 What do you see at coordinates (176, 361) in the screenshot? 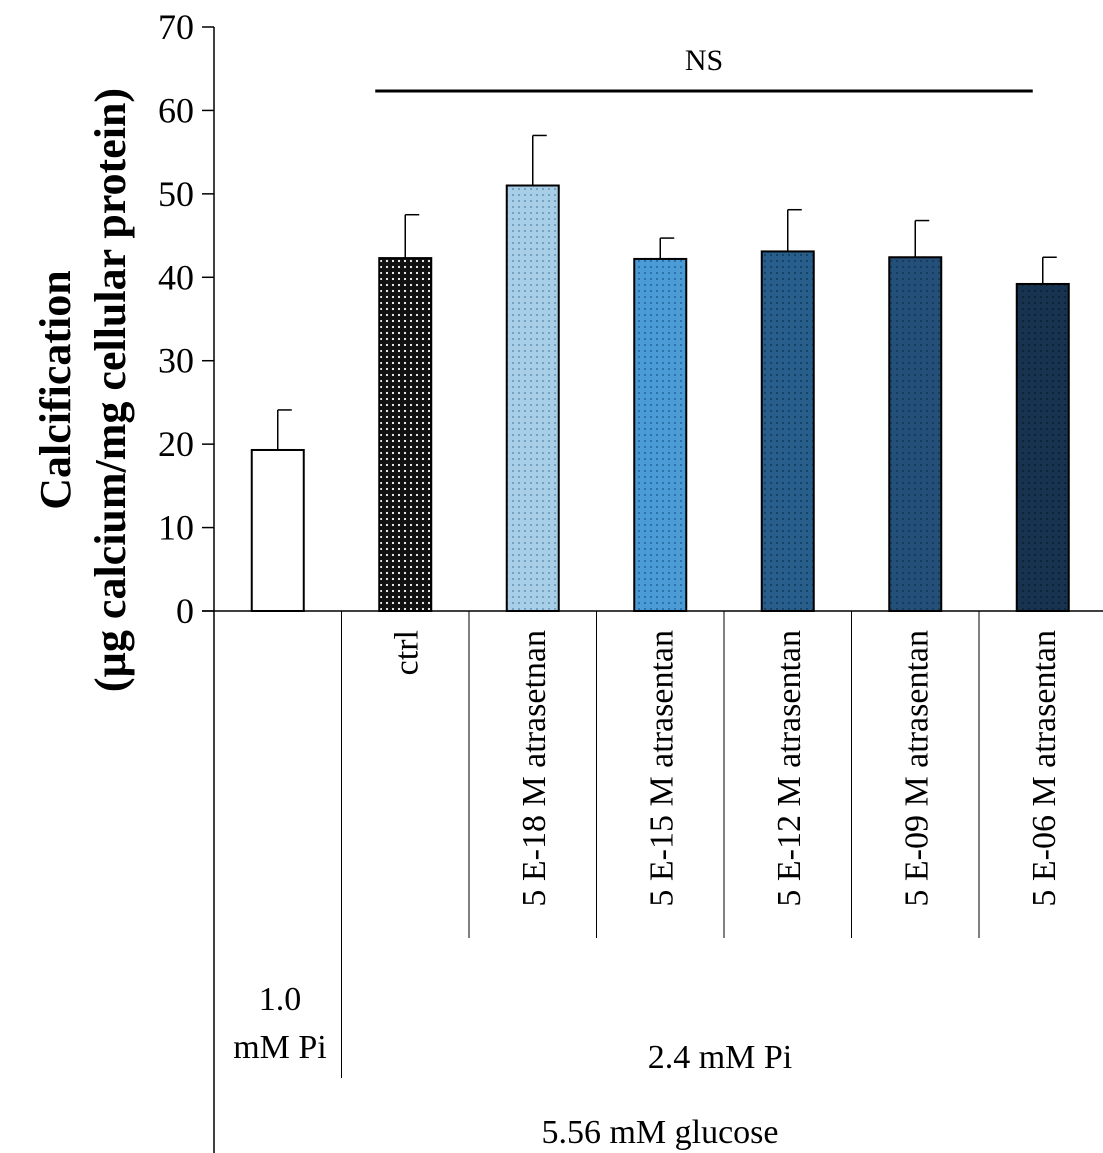
I see `y-tick-label: 30` at bounding box center [176, 361].